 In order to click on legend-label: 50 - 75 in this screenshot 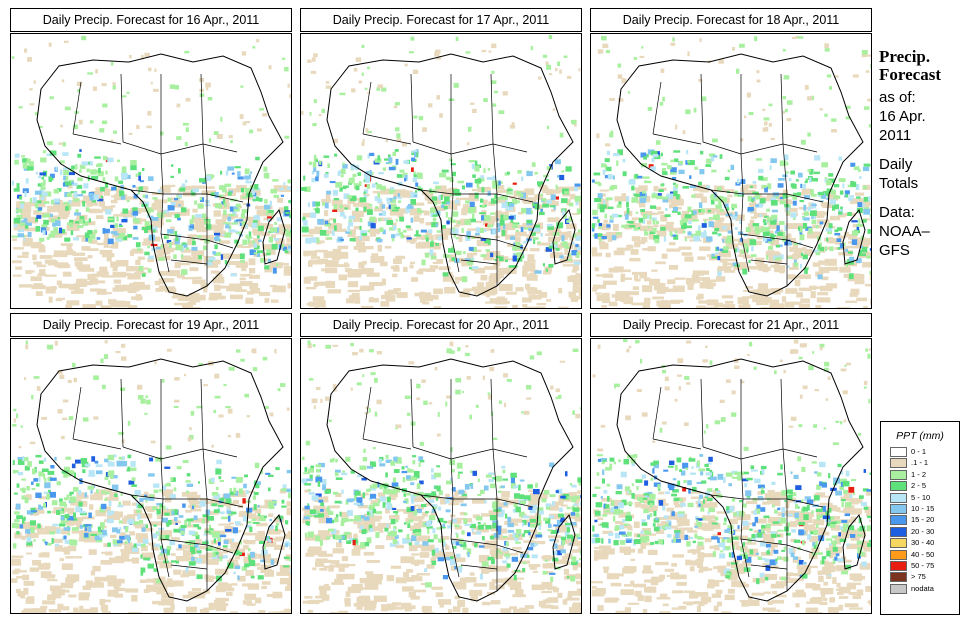, I will do `click(923, 565)`.